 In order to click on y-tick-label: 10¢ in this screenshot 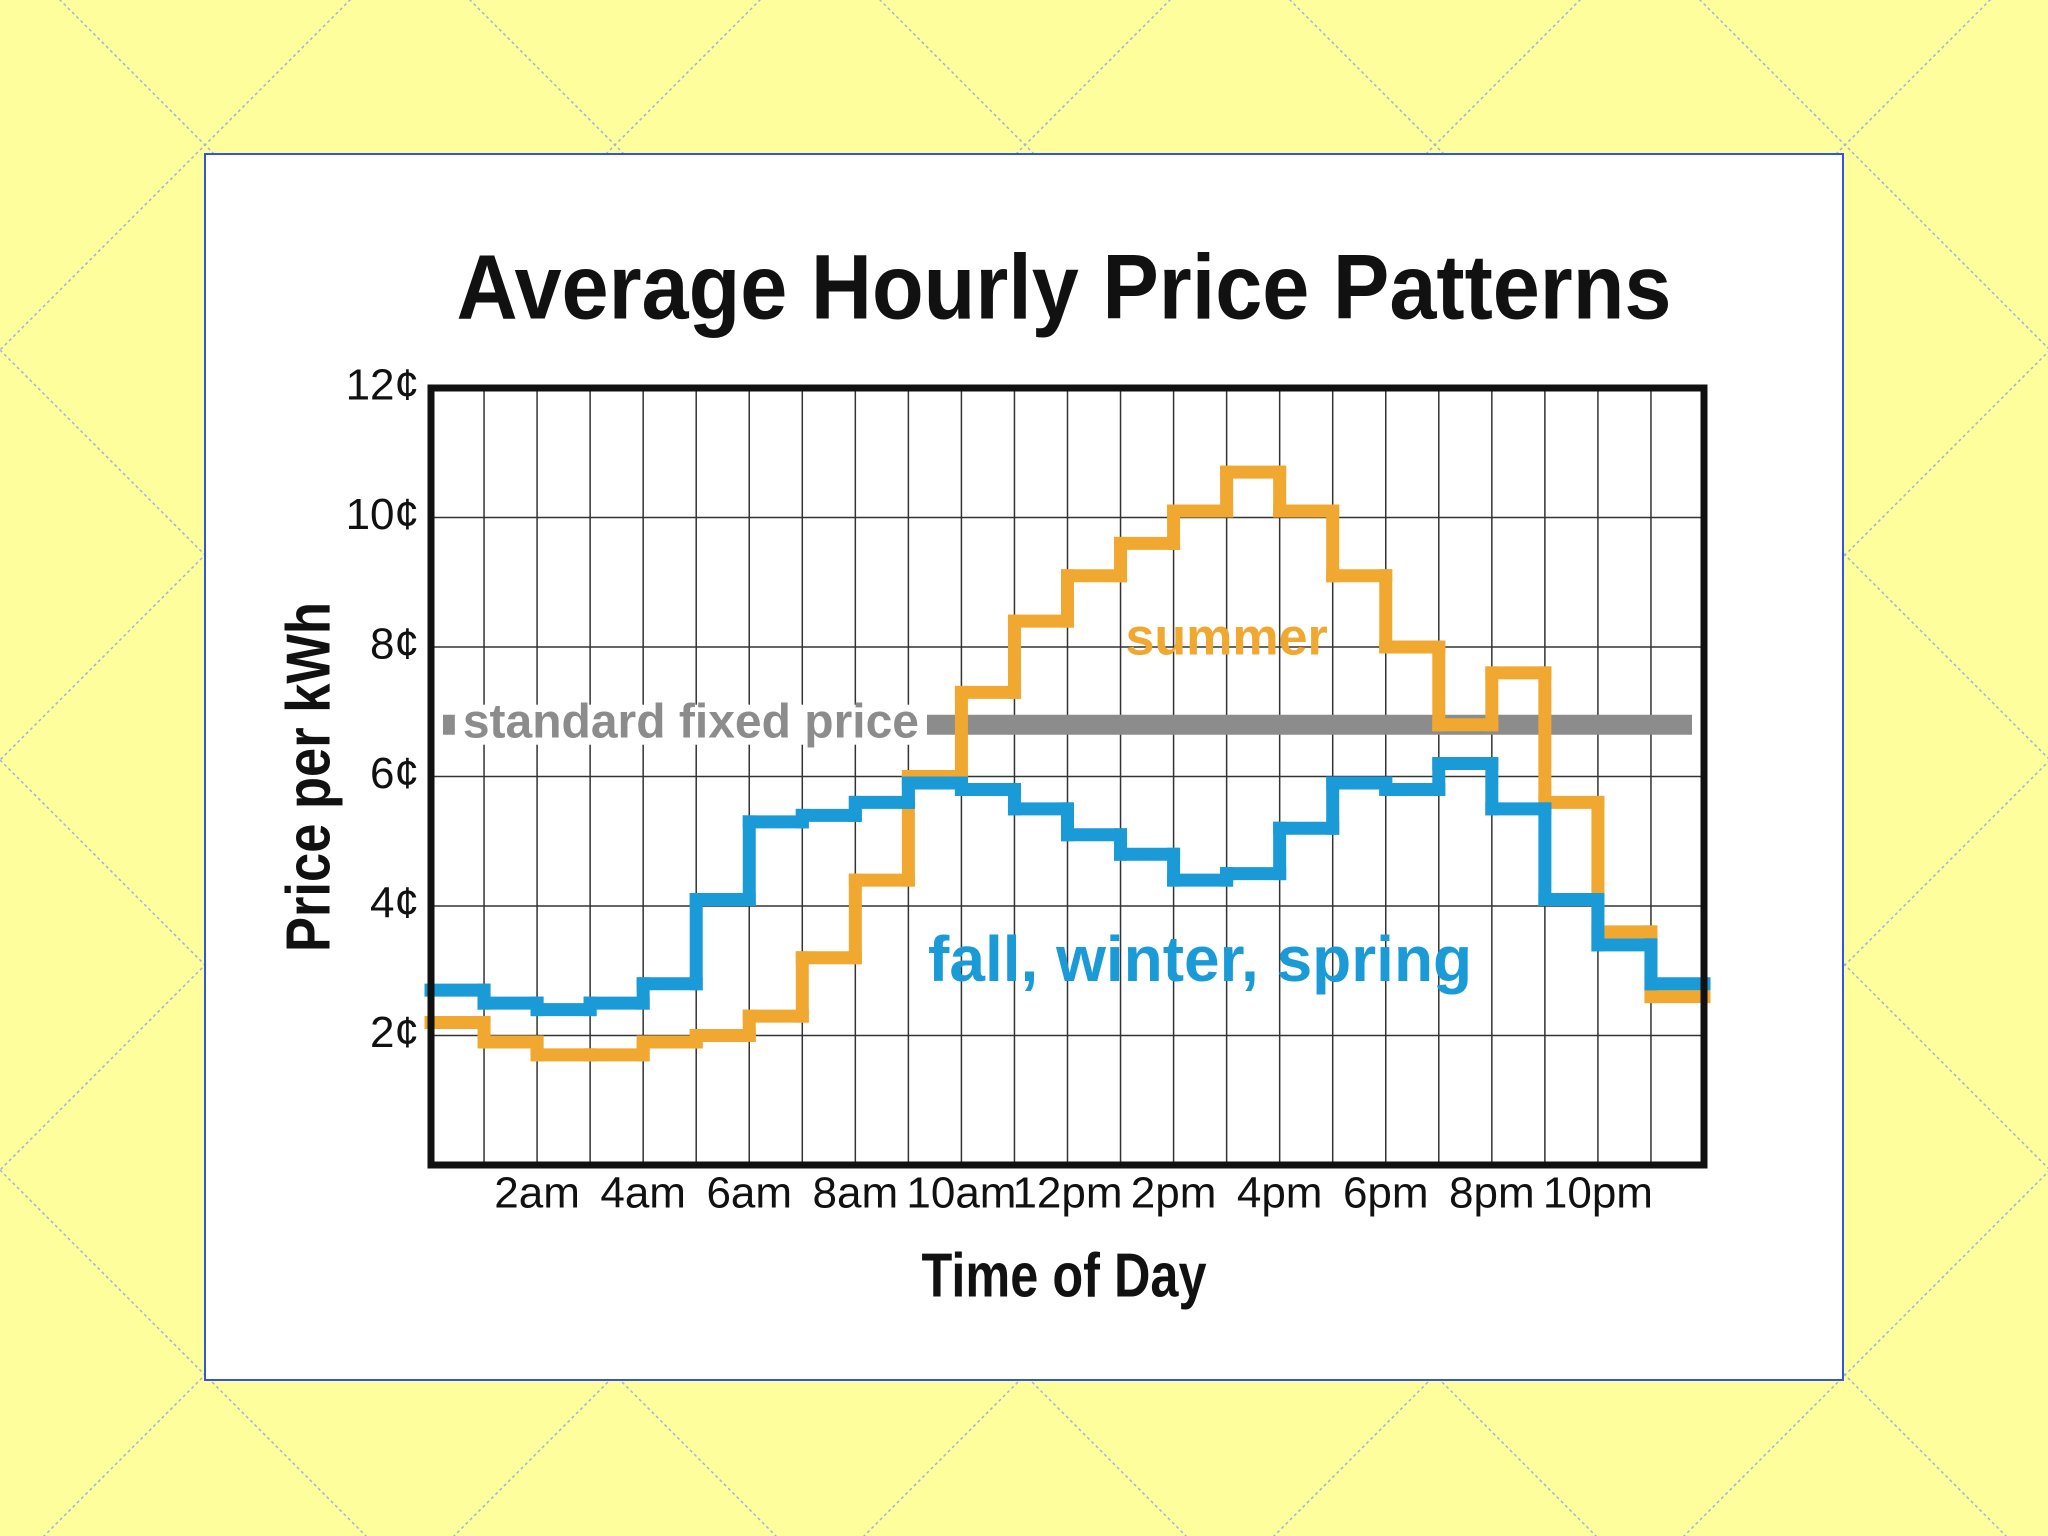, I will do `click(382, 514)`.